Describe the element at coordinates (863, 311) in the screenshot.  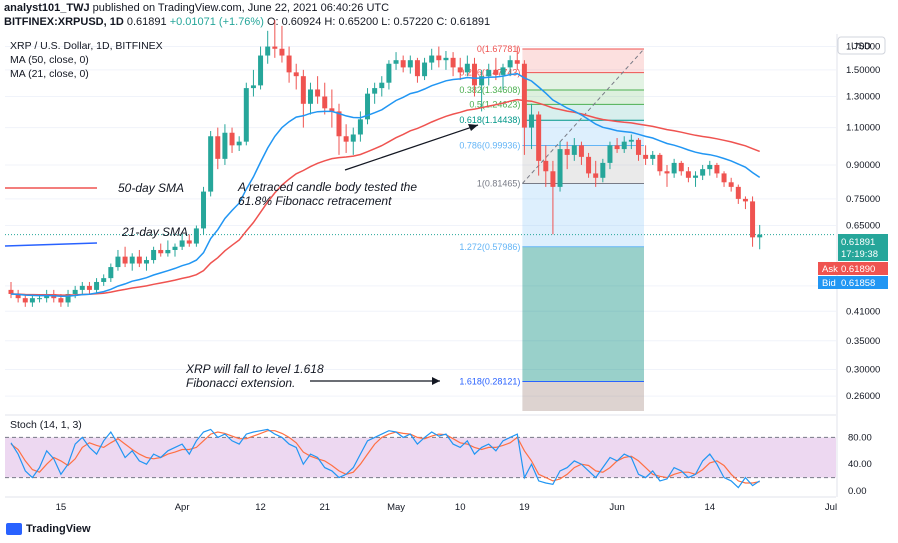
I see `price-tick-label: 0.41000` at that location.